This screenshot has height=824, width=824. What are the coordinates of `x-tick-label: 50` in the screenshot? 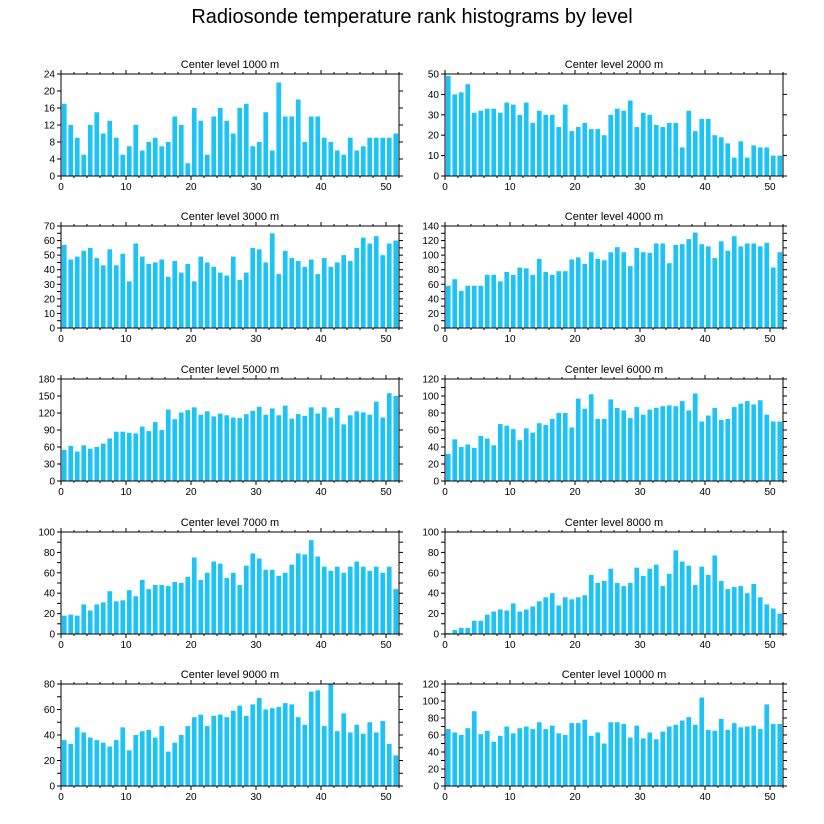 It's located at (386, 797).